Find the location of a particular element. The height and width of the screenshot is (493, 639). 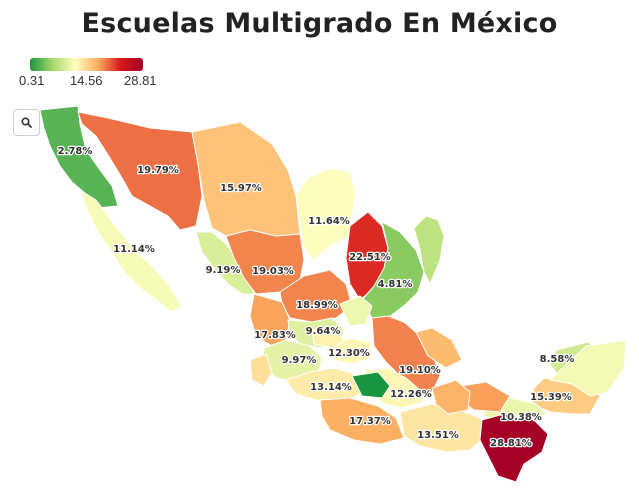

region-value-label: 12.30% is located at coordinates (349, 353).